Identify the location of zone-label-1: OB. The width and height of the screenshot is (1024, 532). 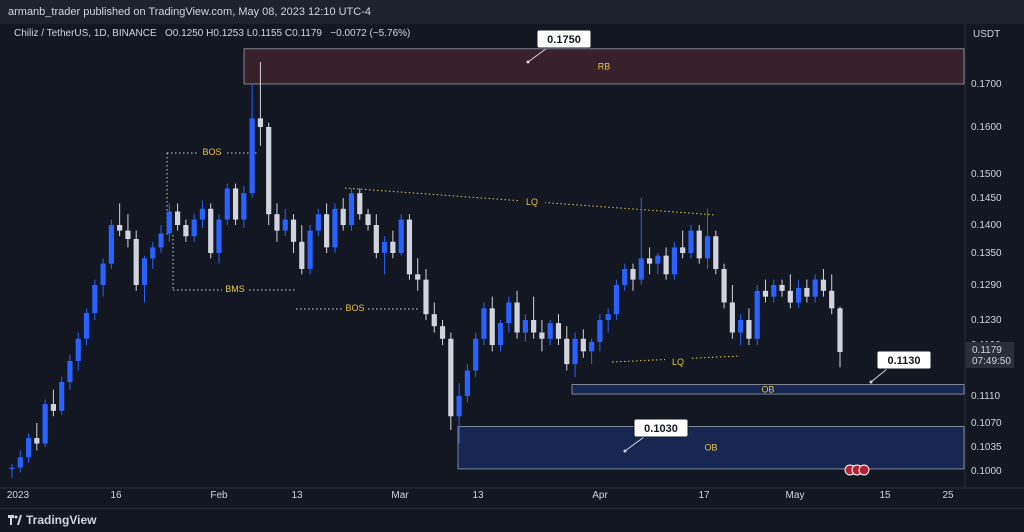
(767, 389).